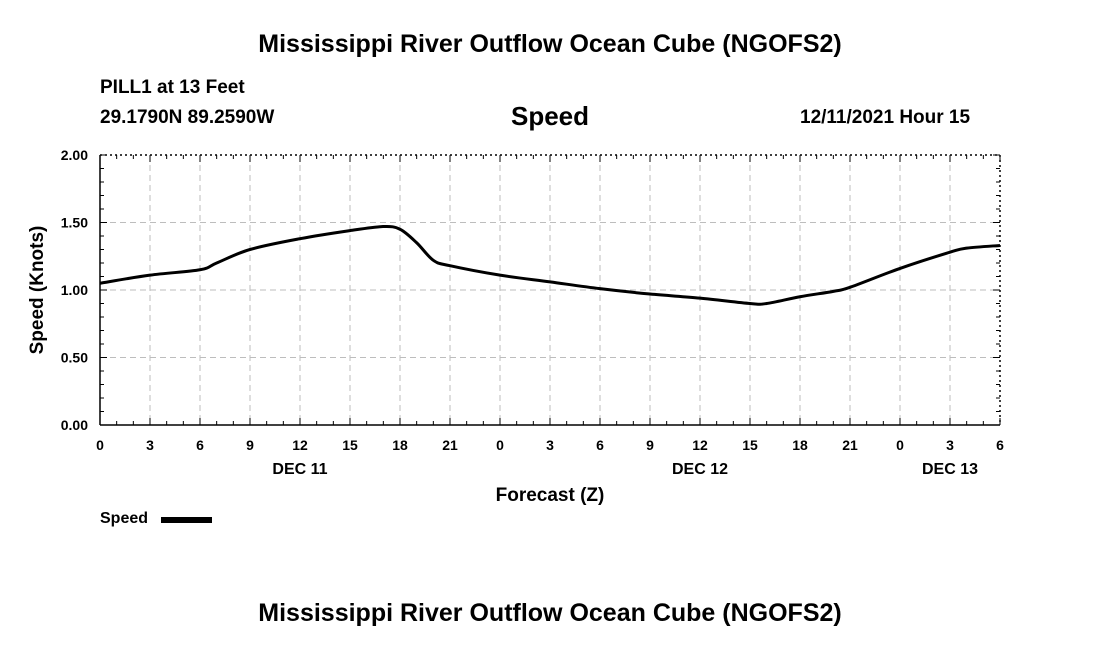 This screenshot has width=1100, height=650. What do you see at coordinates (950, 469) in the screenshot?
I see `date-label: DEC 13` at bounding box center [950, 469].